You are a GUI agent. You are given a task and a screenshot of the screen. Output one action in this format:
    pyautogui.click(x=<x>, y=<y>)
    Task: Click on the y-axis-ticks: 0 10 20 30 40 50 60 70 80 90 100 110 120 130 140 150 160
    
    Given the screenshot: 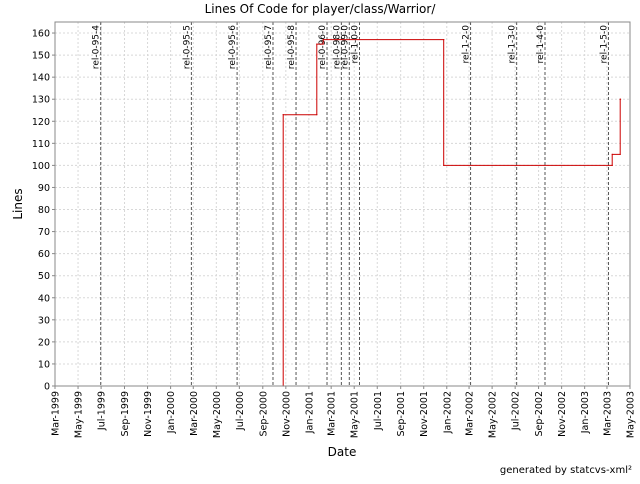 What is the action you would take?
    pyautogui.click(x=43, y=211)
    